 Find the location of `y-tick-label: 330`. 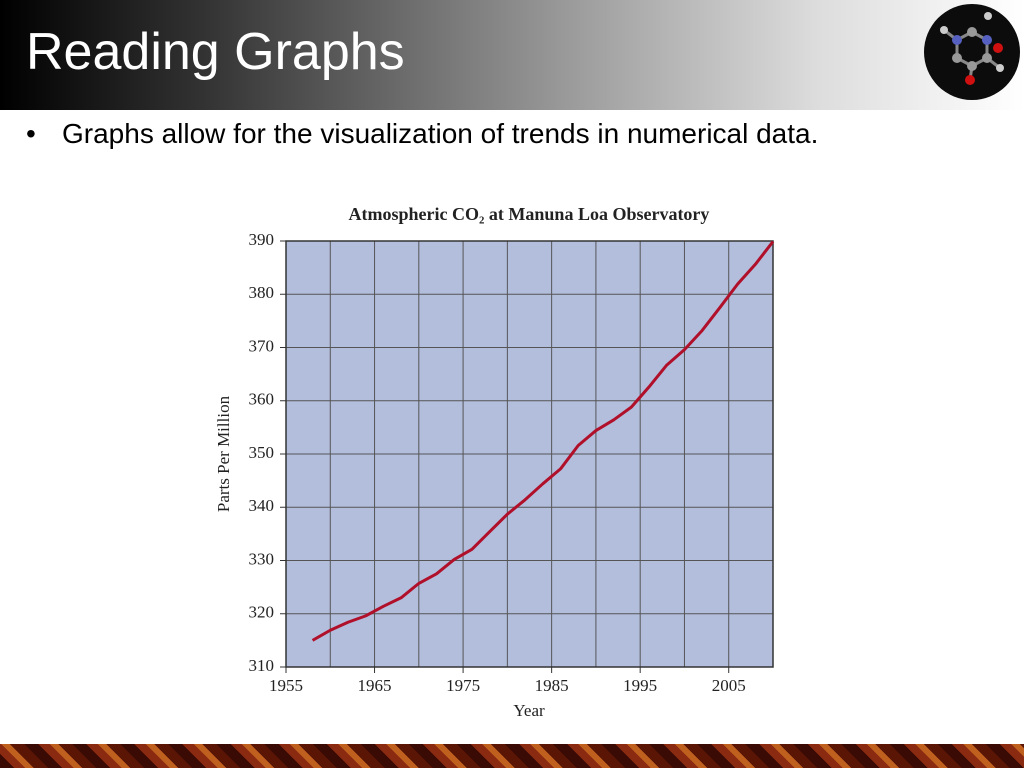

y-tick-label: 330 is located at coordinates (262, 558).